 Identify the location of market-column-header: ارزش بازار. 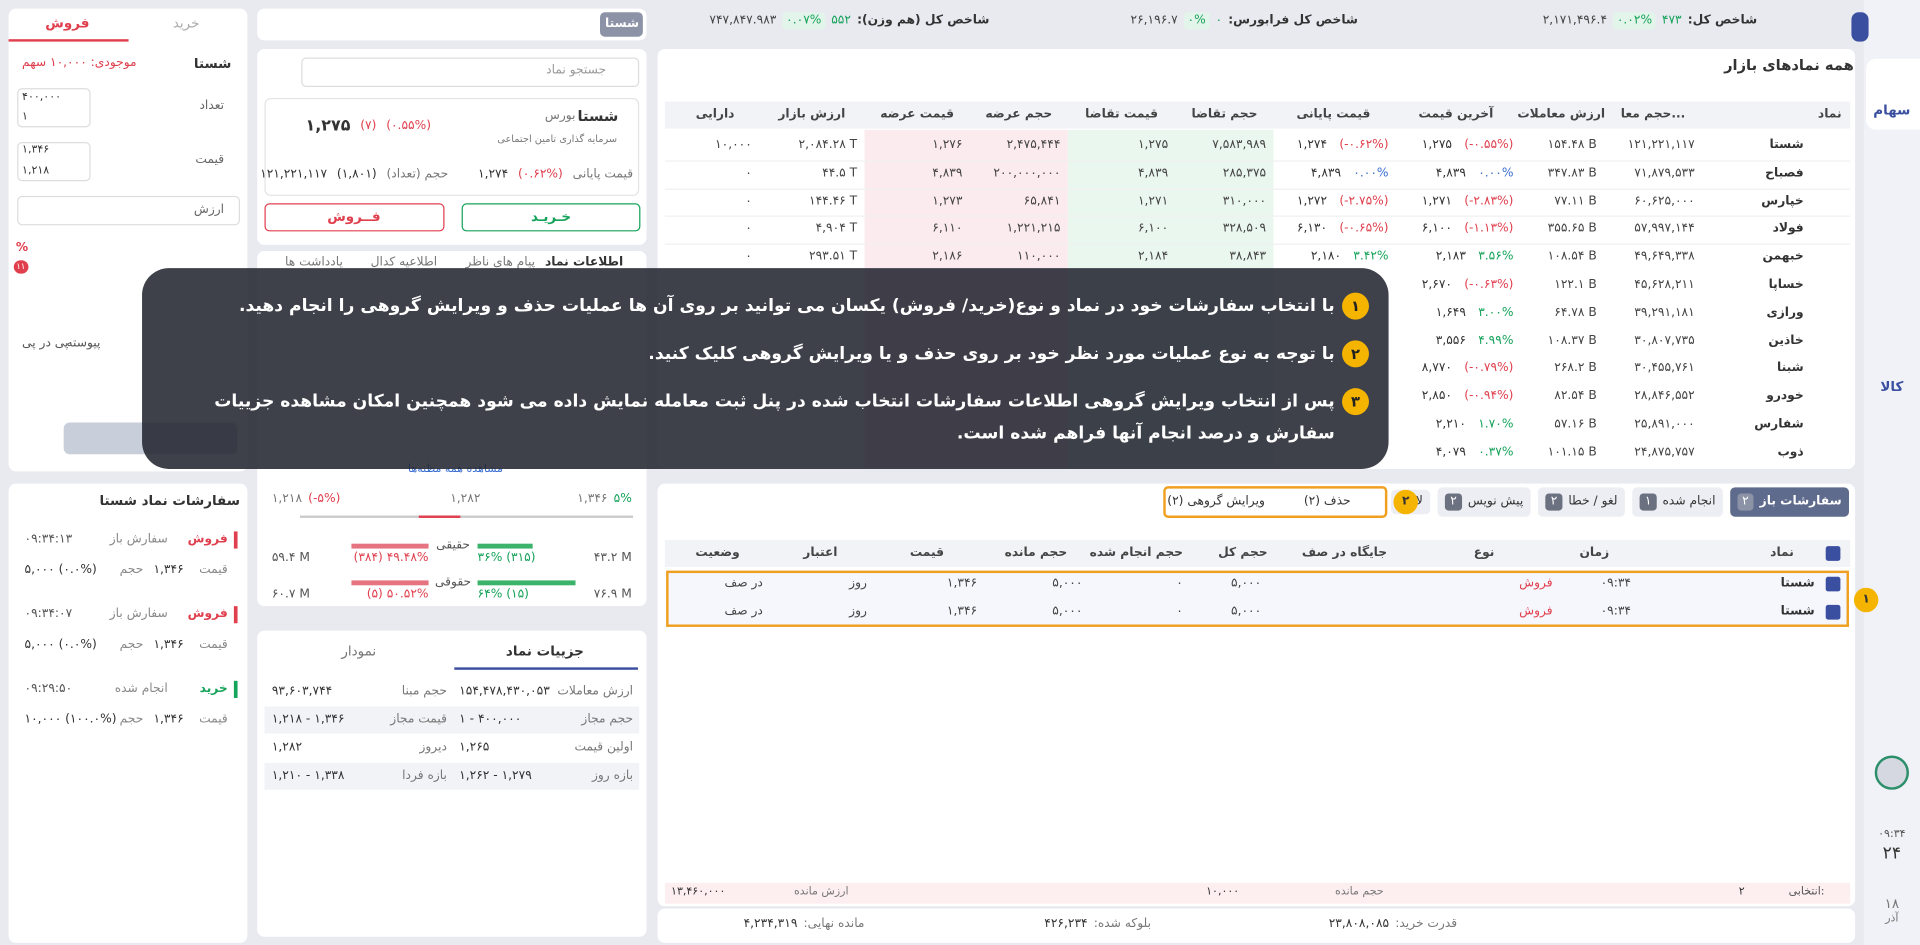
(812, 114).